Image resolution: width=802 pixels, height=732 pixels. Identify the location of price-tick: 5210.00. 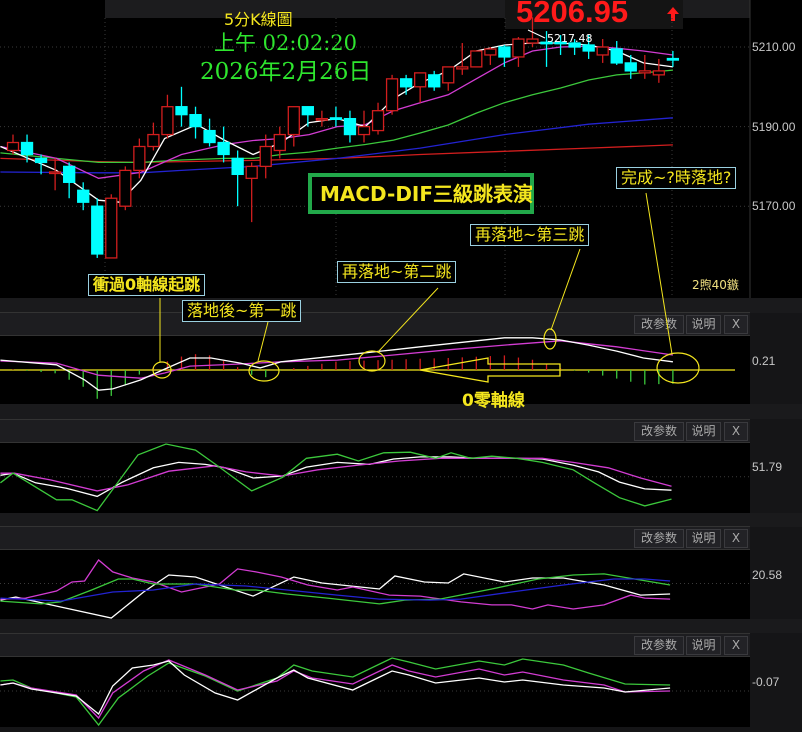
(774, 47).